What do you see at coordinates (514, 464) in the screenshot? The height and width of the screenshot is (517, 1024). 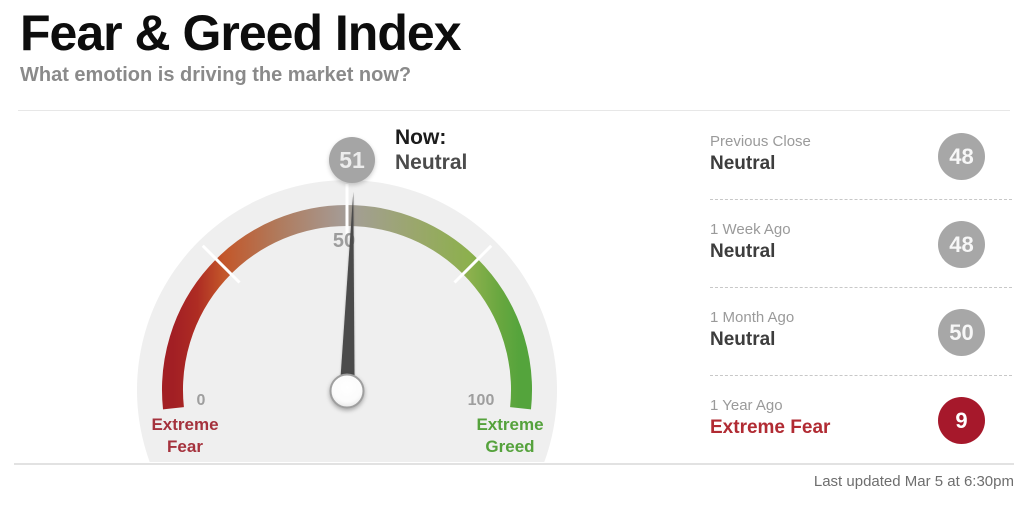 I see `footer-divider` at bounding box center [514, 464].